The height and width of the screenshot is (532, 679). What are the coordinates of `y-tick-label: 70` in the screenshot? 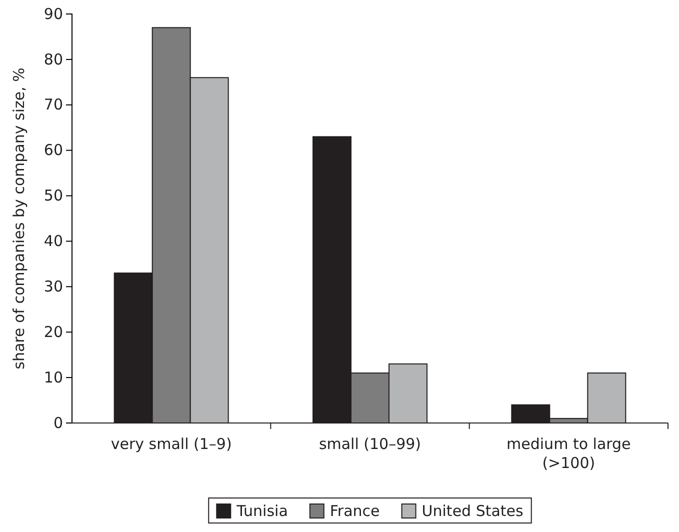 It's located at (53, 105).